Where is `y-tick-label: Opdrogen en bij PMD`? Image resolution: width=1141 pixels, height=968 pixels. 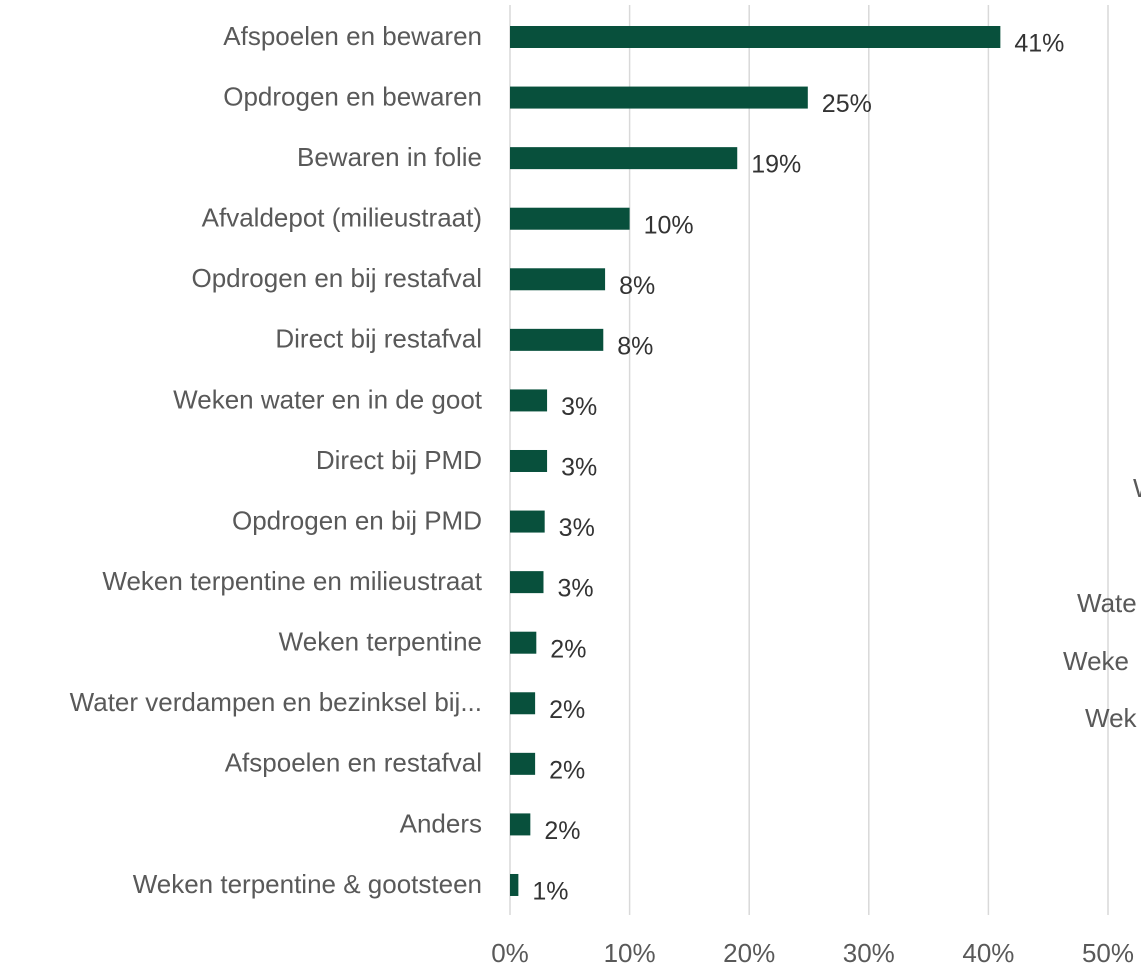 y-tick-label: Opdrogen en bij PMD is located at coordinates (357, 520).